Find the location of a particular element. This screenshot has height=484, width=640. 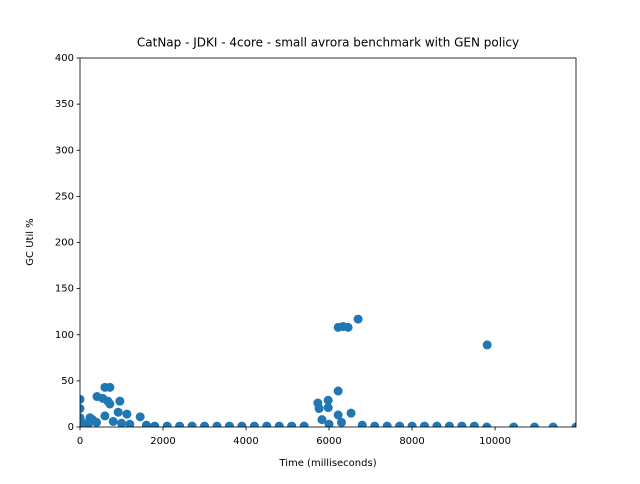

y-tick-label: 50 is located at coordinates (67, 381).